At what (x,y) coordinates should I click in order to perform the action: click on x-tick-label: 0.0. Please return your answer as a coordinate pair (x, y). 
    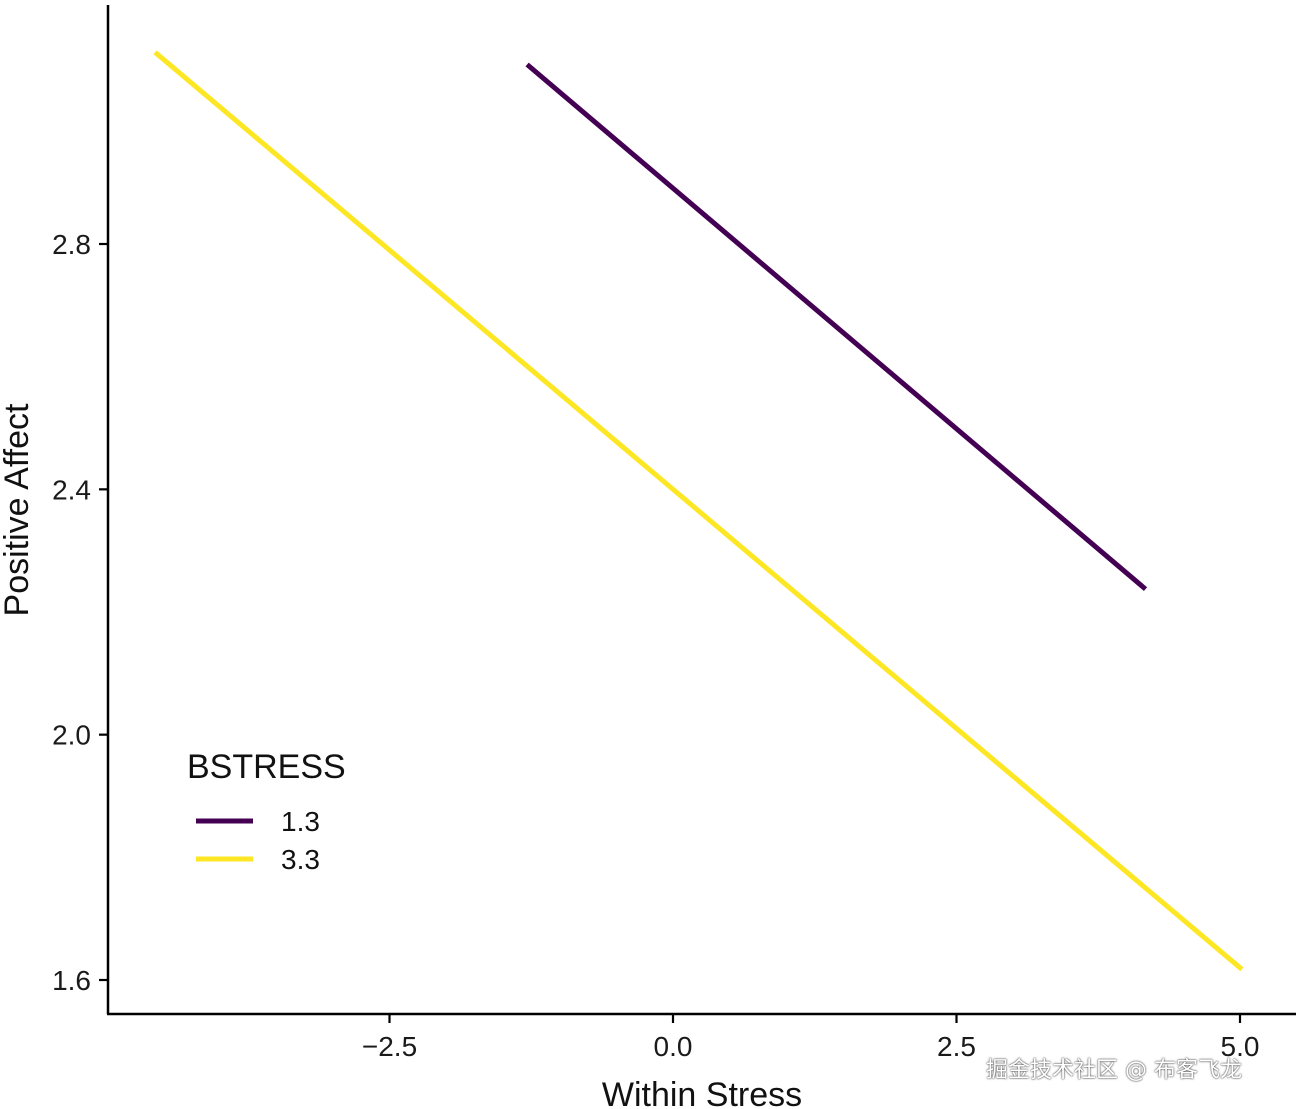
    Looking at the image, I should click on (673, 1046).